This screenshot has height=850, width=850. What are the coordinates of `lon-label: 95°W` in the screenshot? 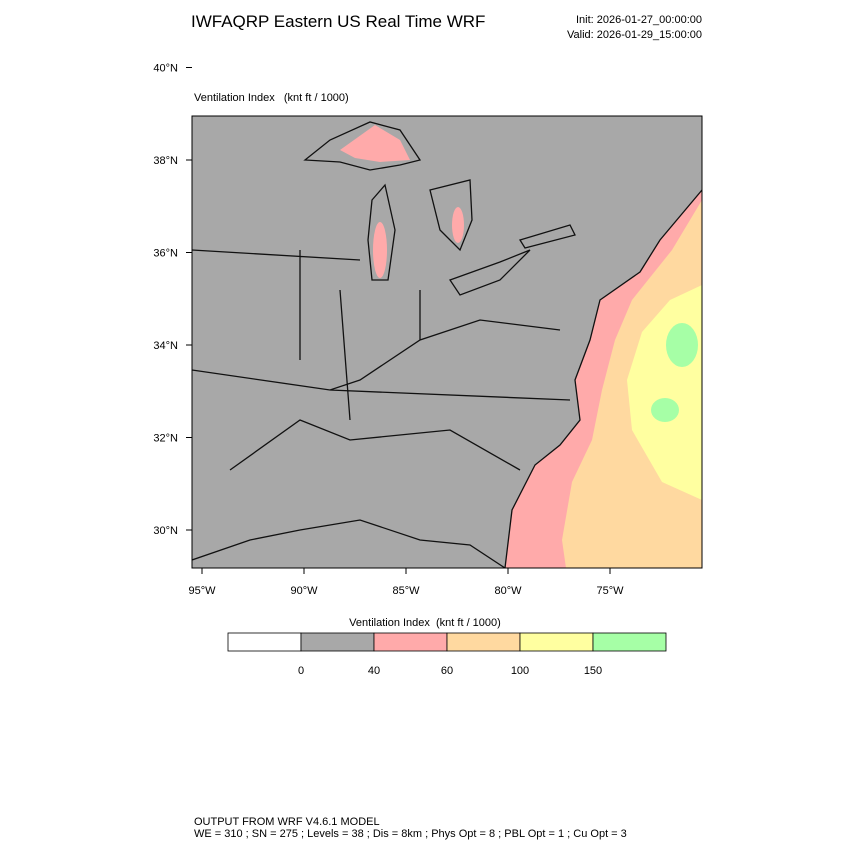 It's located at (202, 591).